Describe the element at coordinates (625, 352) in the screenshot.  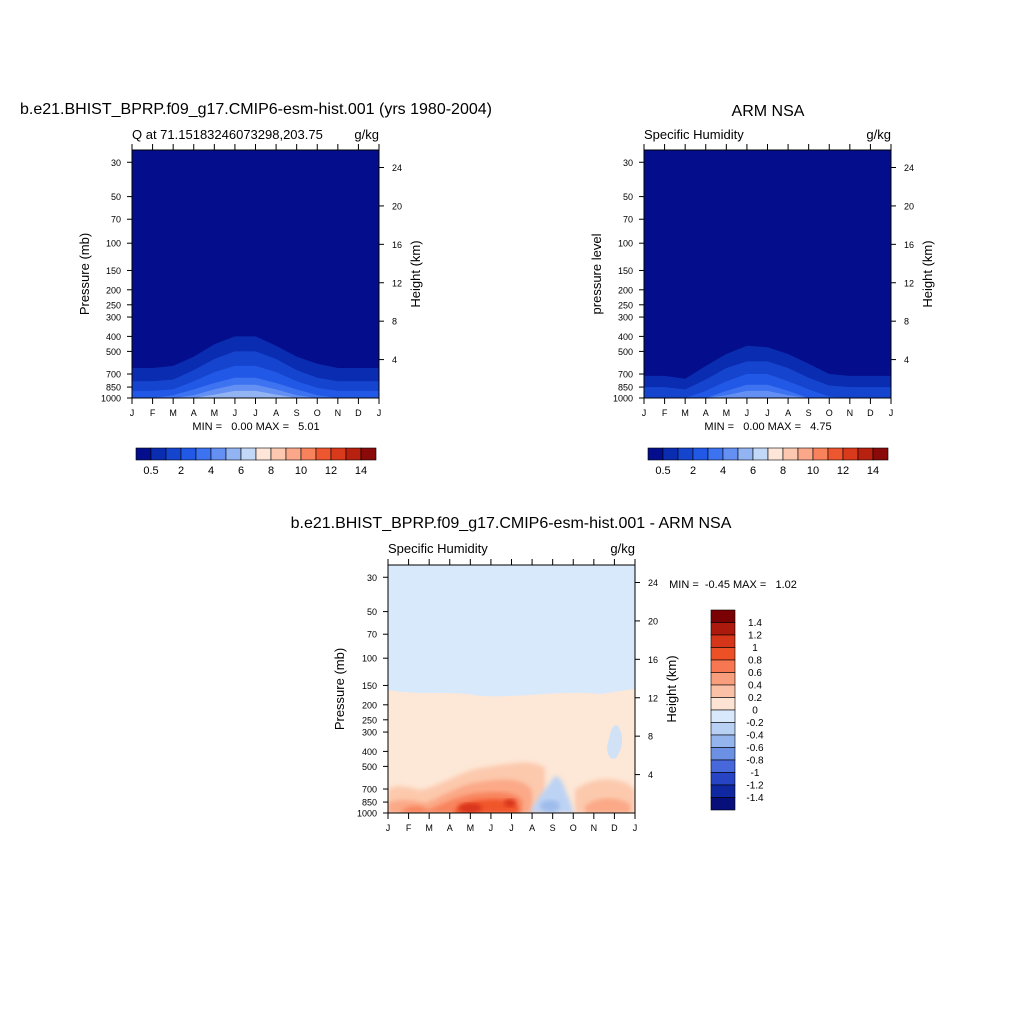
I see `y-tick-label: 500` at that location.